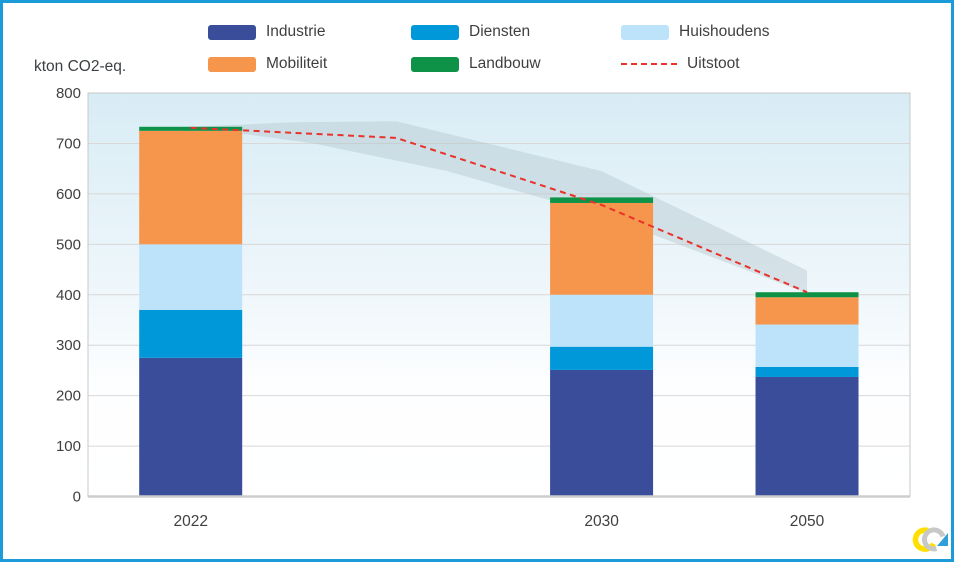 This screenshot has width=954, height=562. Describe the element at coordinates (942, 539) in the screenshot. I see `logo-blue-triangle` at that location.